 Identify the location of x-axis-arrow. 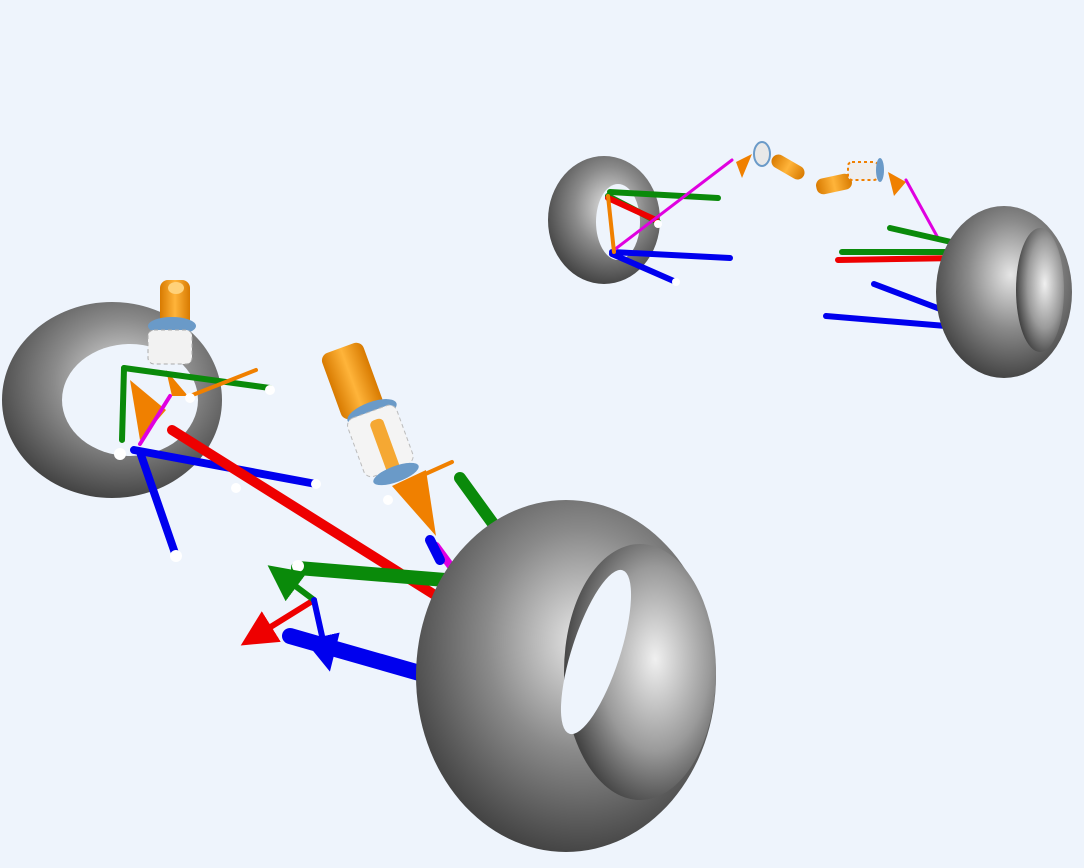
(278, 621).